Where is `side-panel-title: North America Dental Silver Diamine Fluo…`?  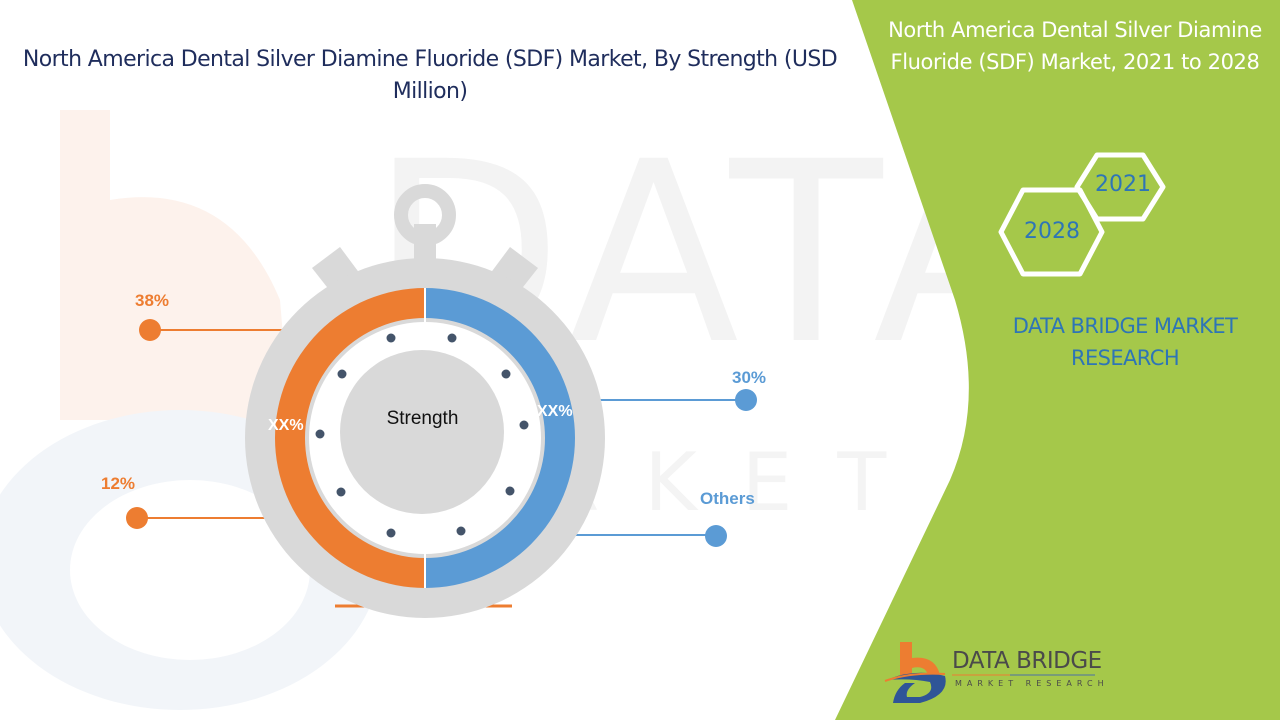
side-panel-title: North America Dental Silver Diamine Fluo… is located at coordinates (1075, 46).